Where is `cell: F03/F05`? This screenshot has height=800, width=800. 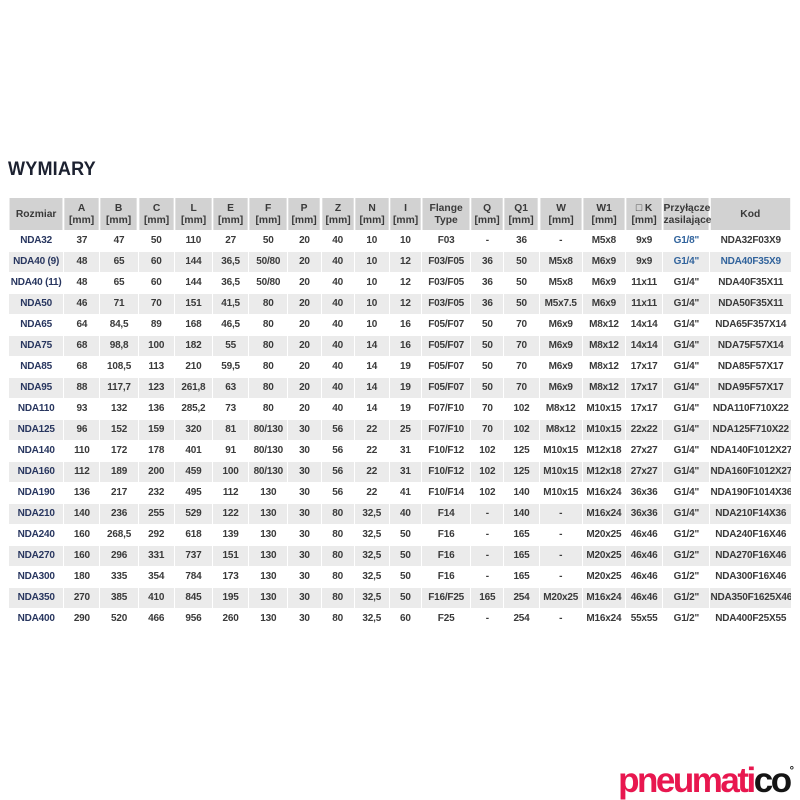 cell: F03/F05 is located at coordinates (446, 304).